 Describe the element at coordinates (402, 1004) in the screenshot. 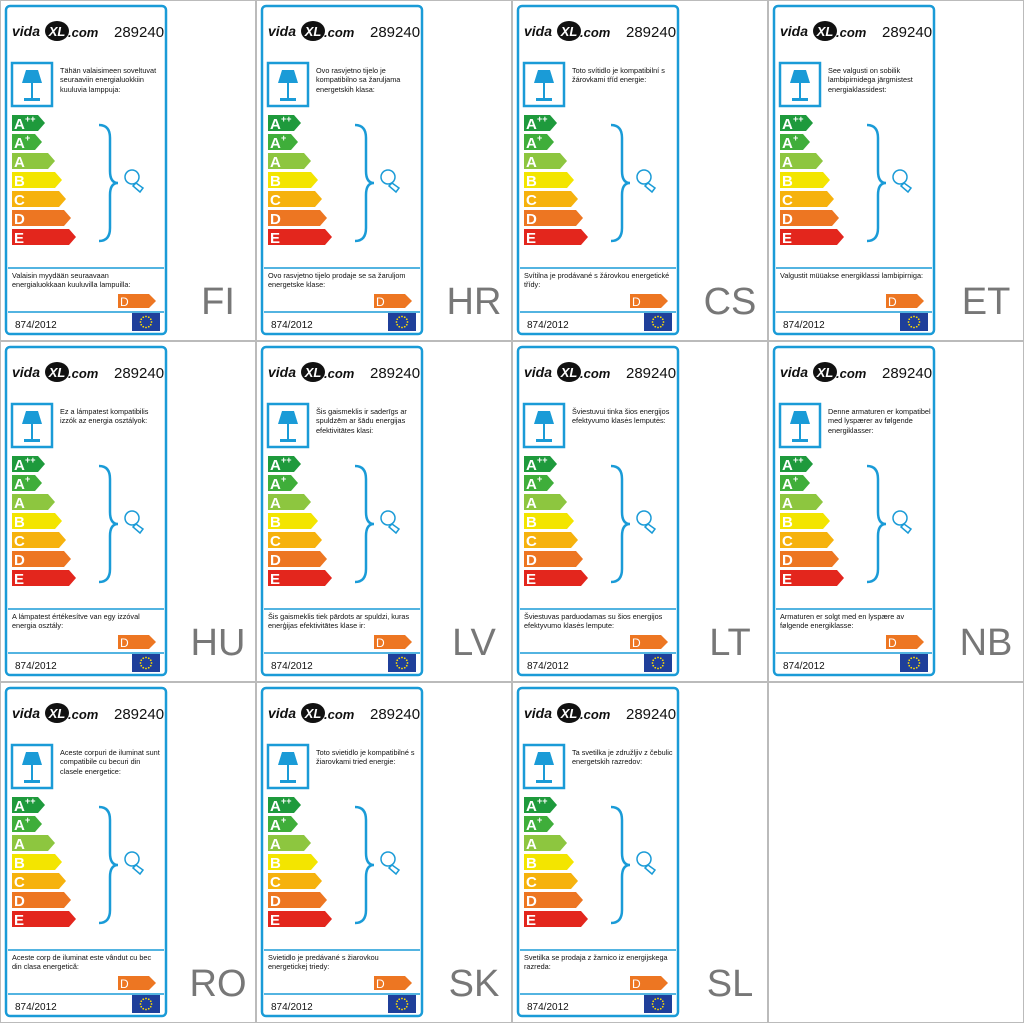

I see `eu-flag` at that location.